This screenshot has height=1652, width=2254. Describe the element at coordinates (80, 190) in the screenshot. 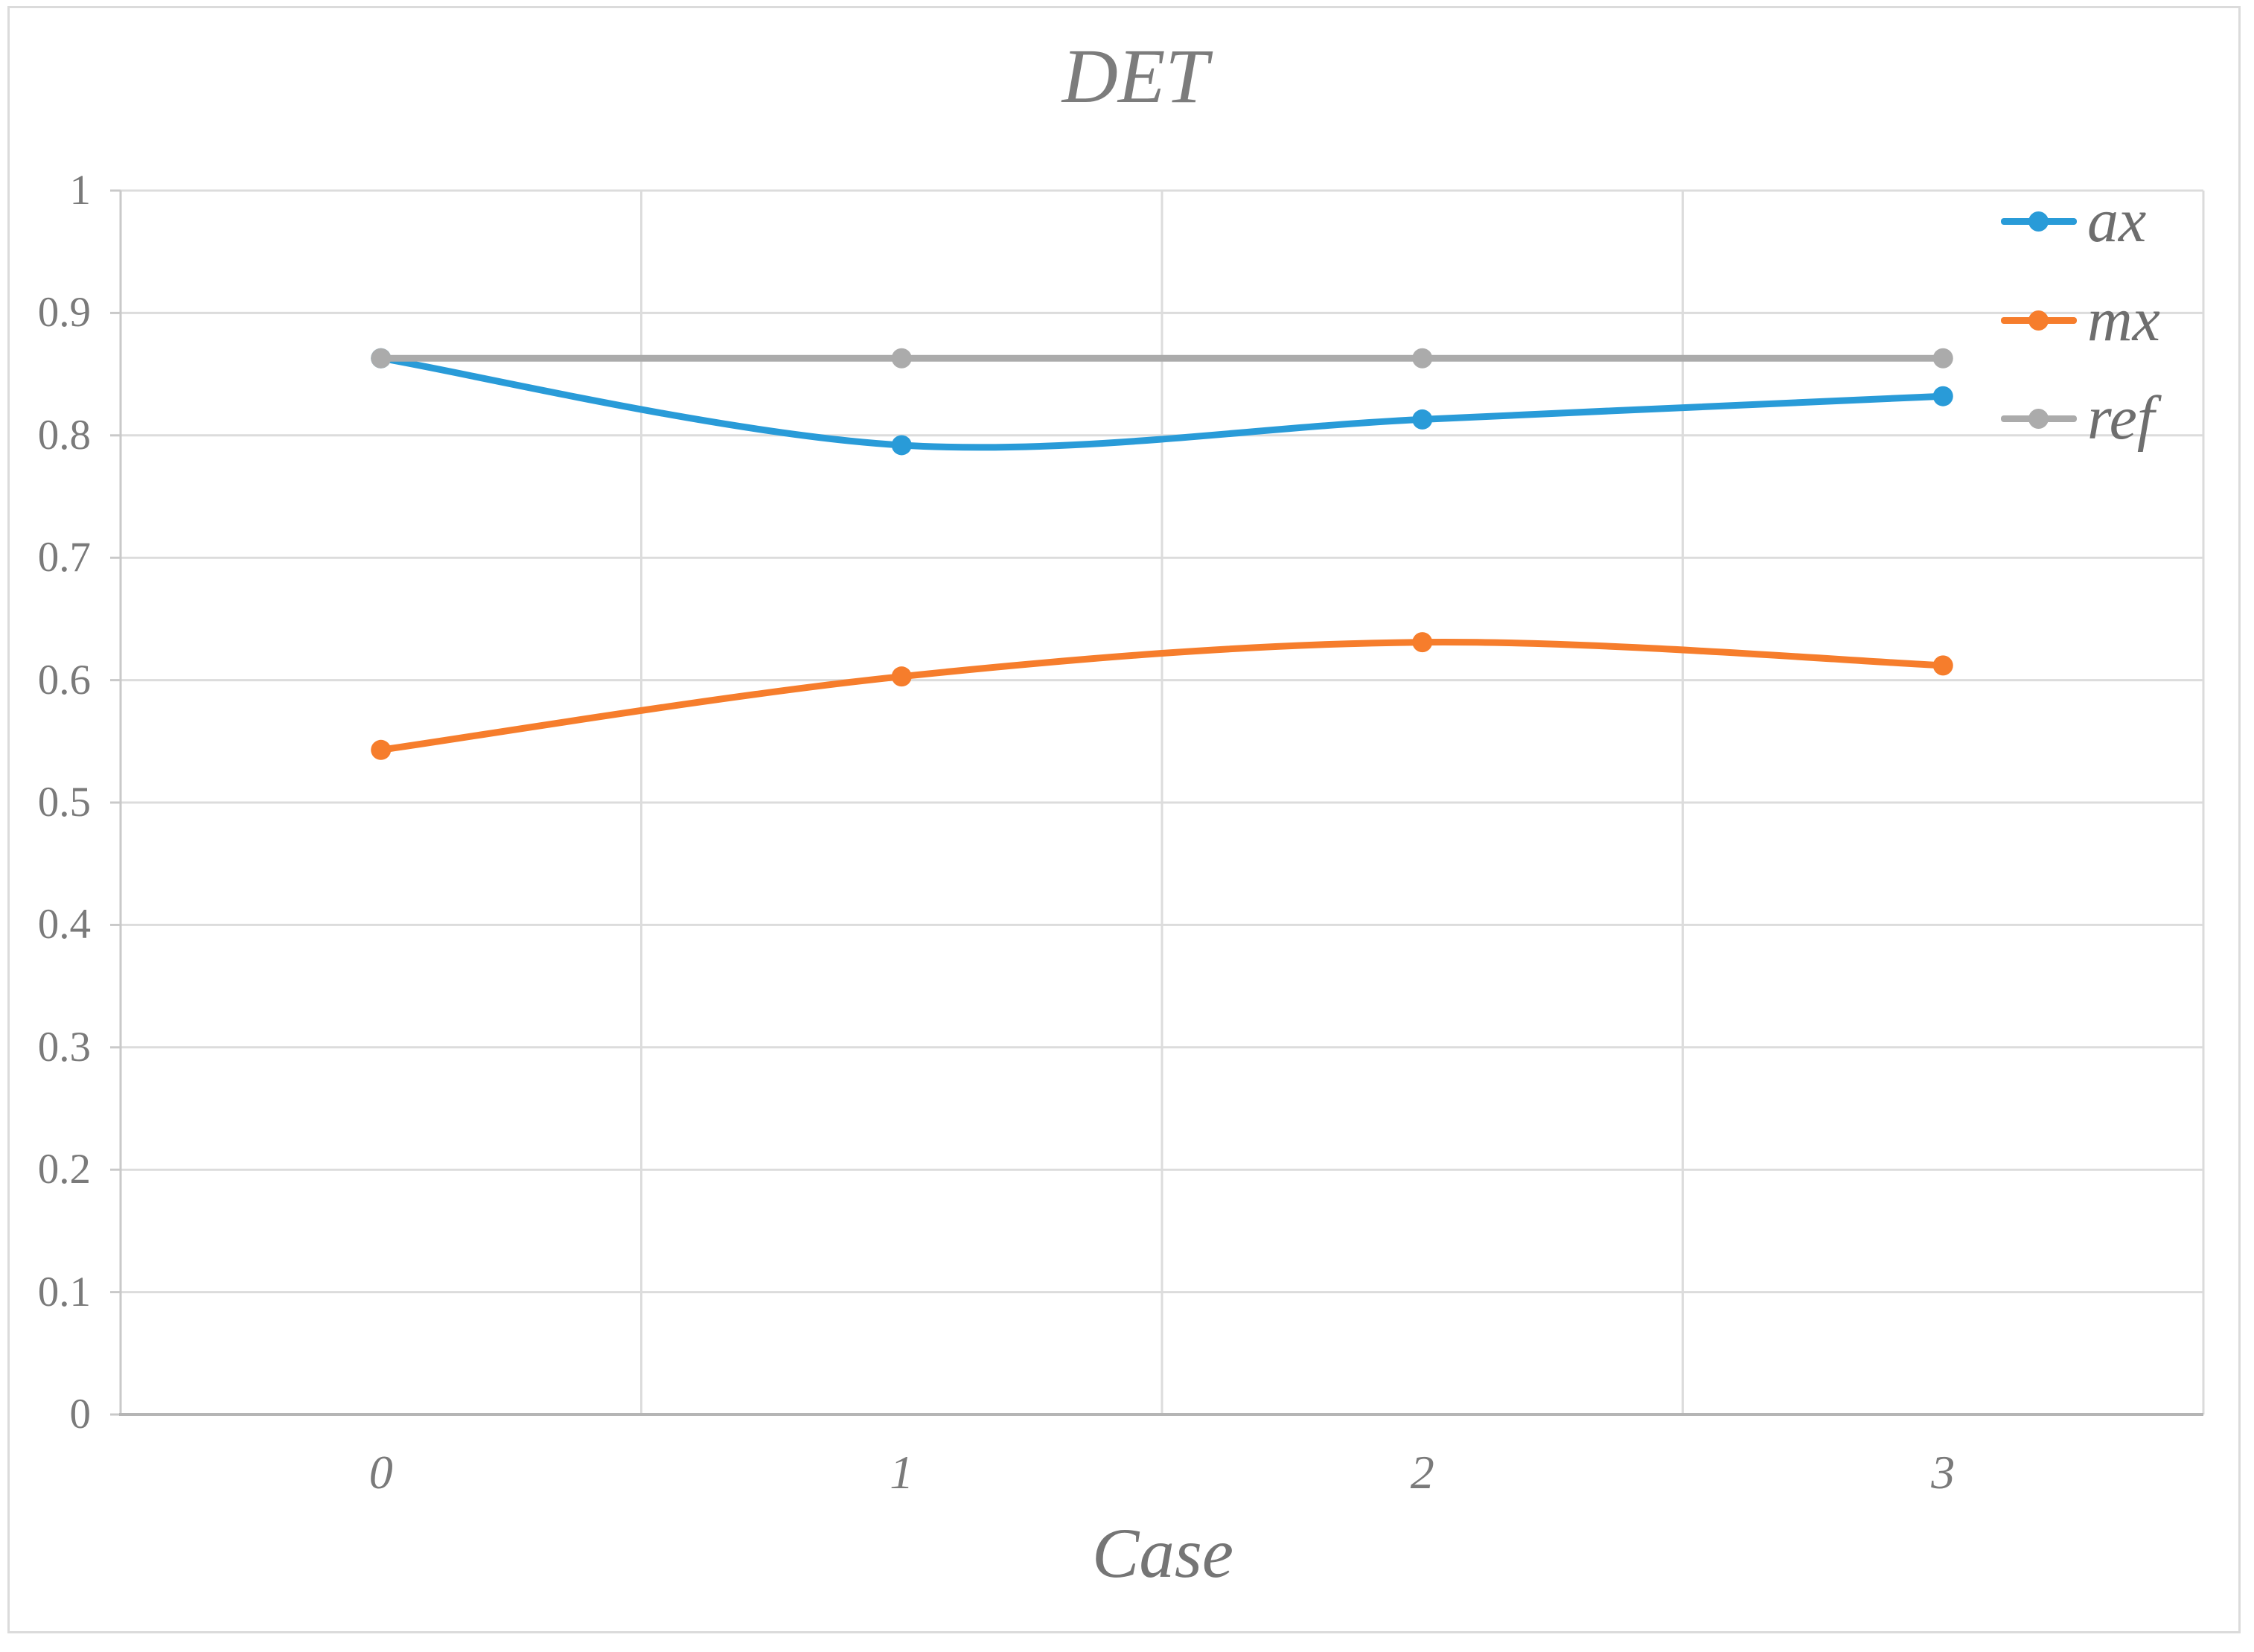

I see `y-tick-label: 1` at that location.